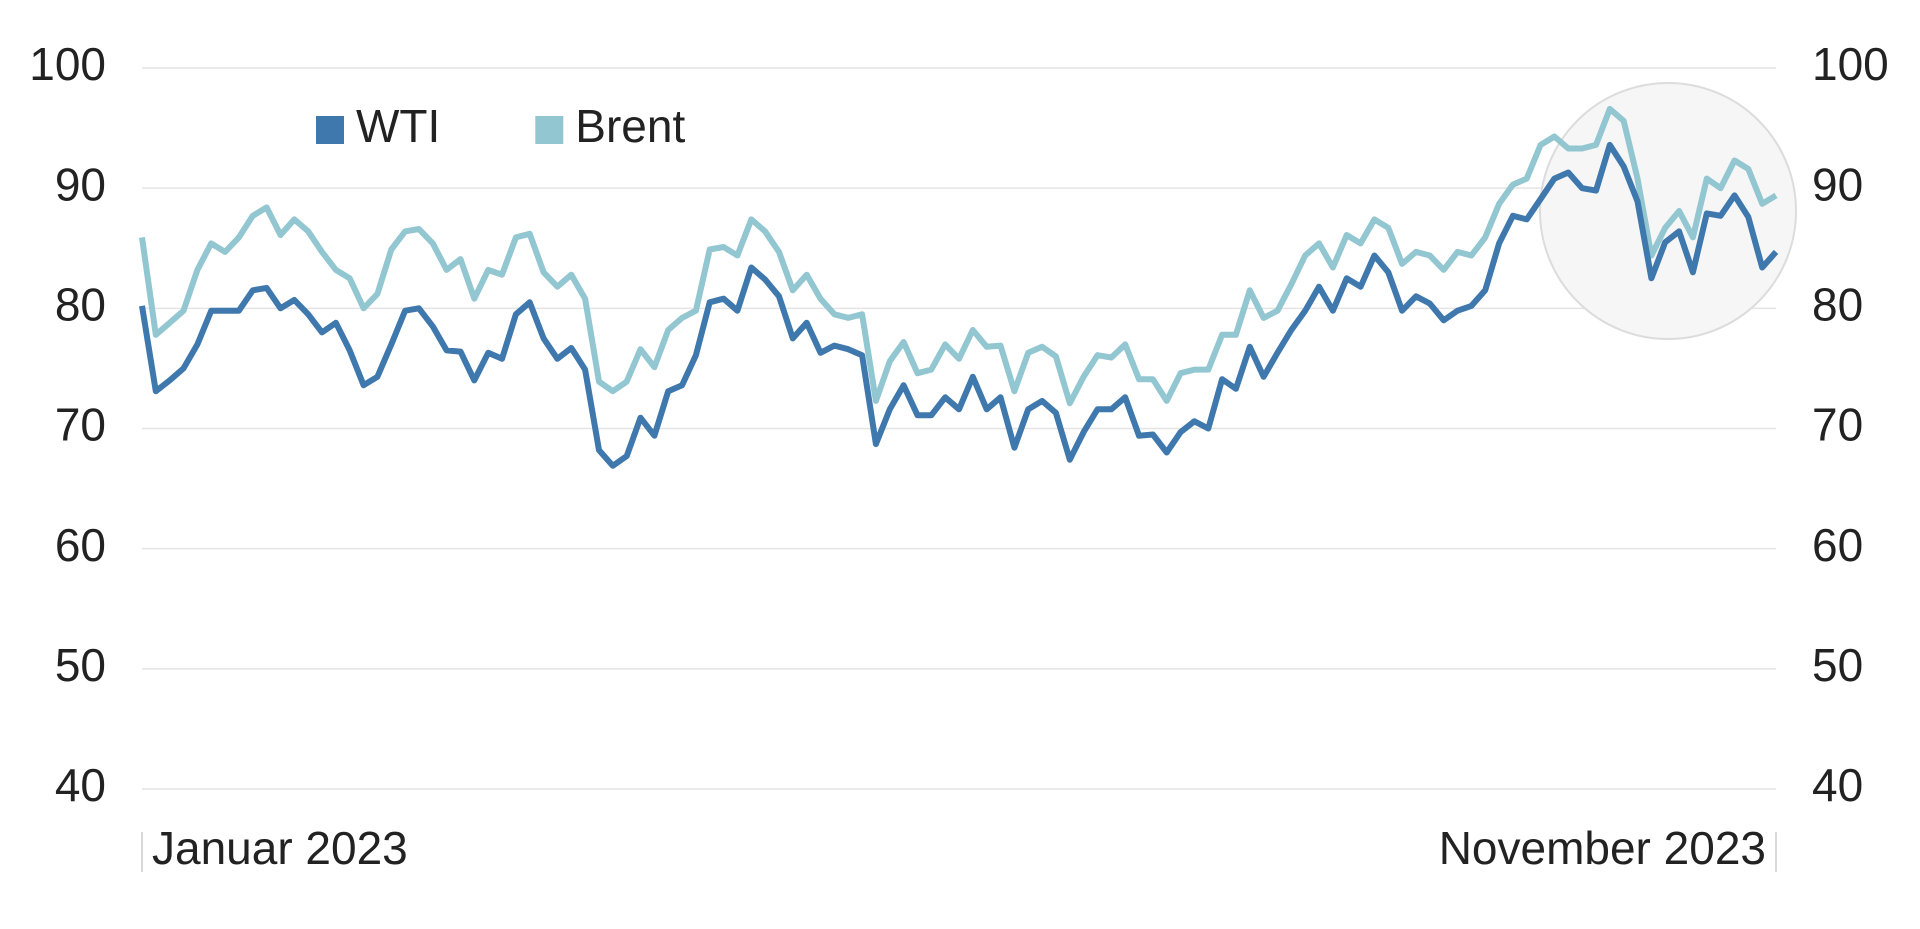  I want to click on legend-label: Brent, so click(630, 126).